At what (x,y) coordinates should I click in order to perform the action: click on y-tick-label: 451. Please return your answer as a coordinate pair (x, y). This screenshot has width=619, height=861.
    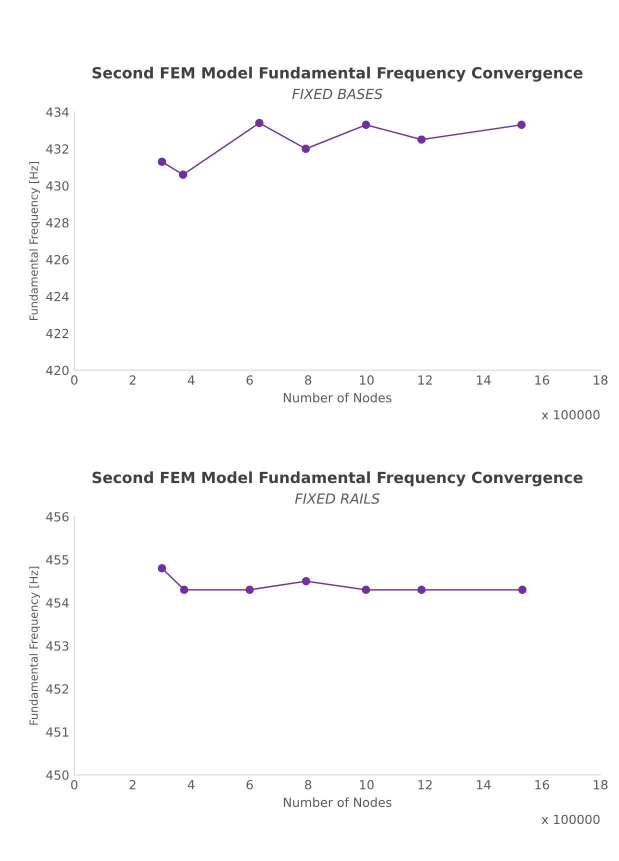
    Looking at the image, I should click on (57, 732).